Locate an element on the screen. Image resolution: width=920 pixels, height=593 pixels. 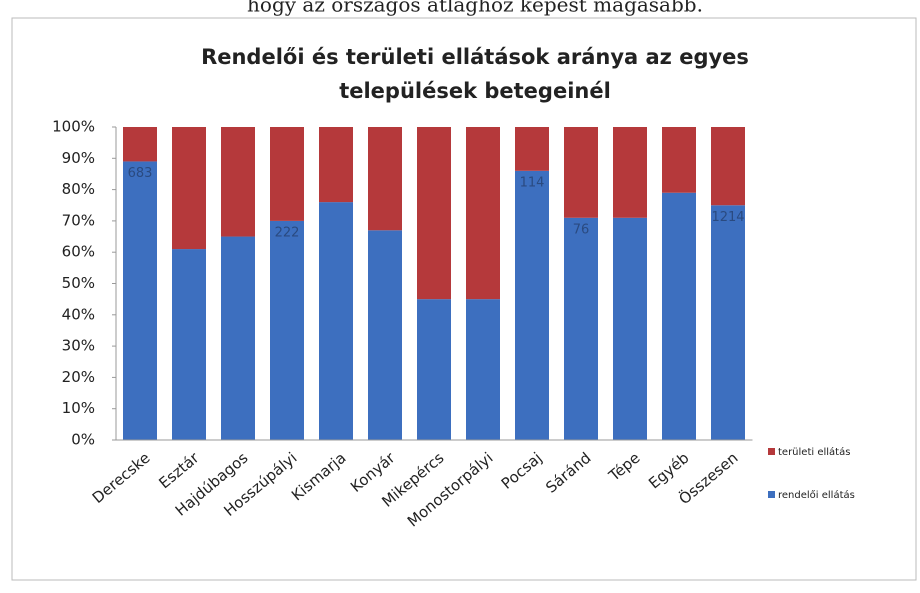
y-tick-label: 20% is located at coordinates (78, 377).